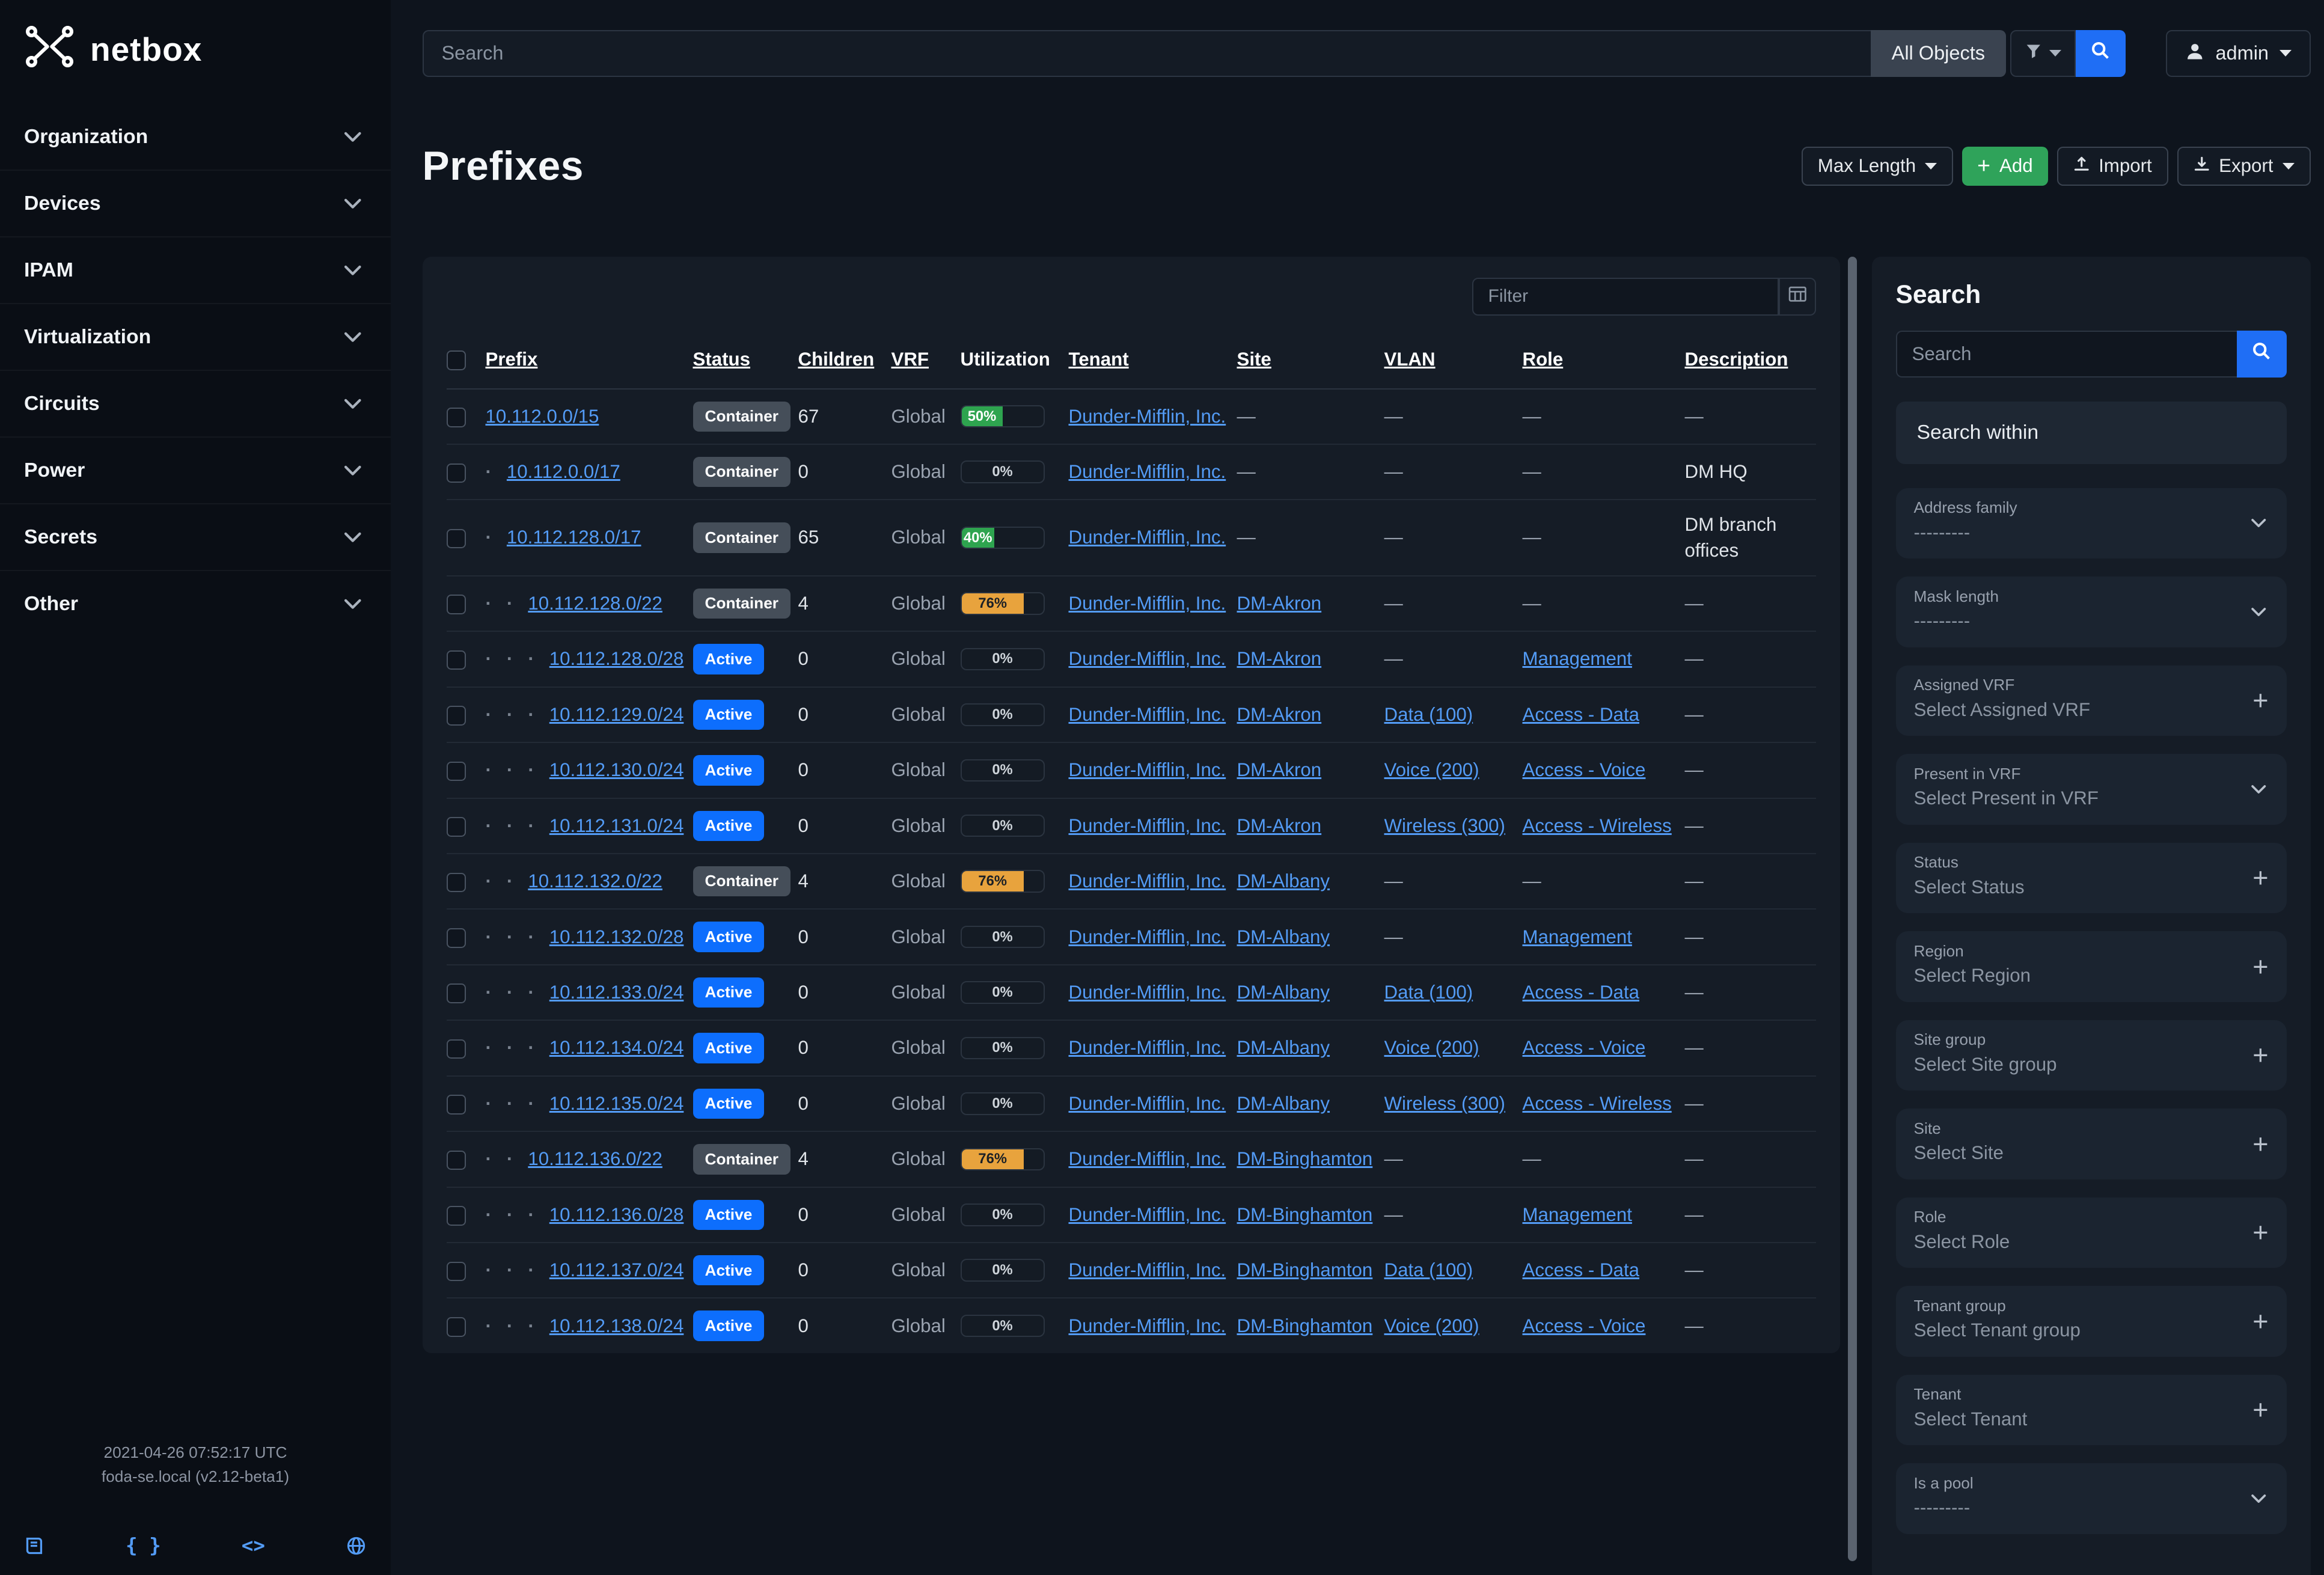 The width and height of the screenshot is (2324, 1575). I want to click on filter-field-region: Region Select Region +, so click(2091, 966).